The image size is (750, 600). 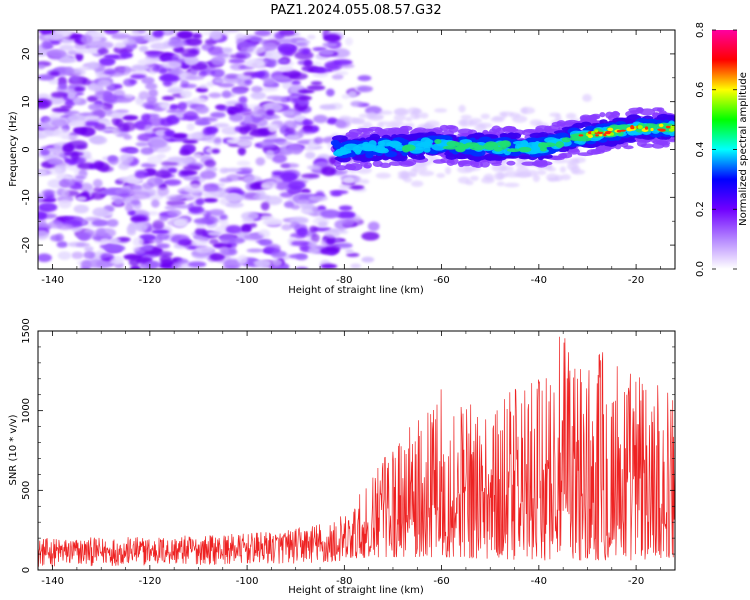 What do you see at coordinates (716, 149) in the screenshot?
I see `colorbar-ticks: 0.0 0.2 0.4 0.6 0.8` at bounding box center [716, 149].